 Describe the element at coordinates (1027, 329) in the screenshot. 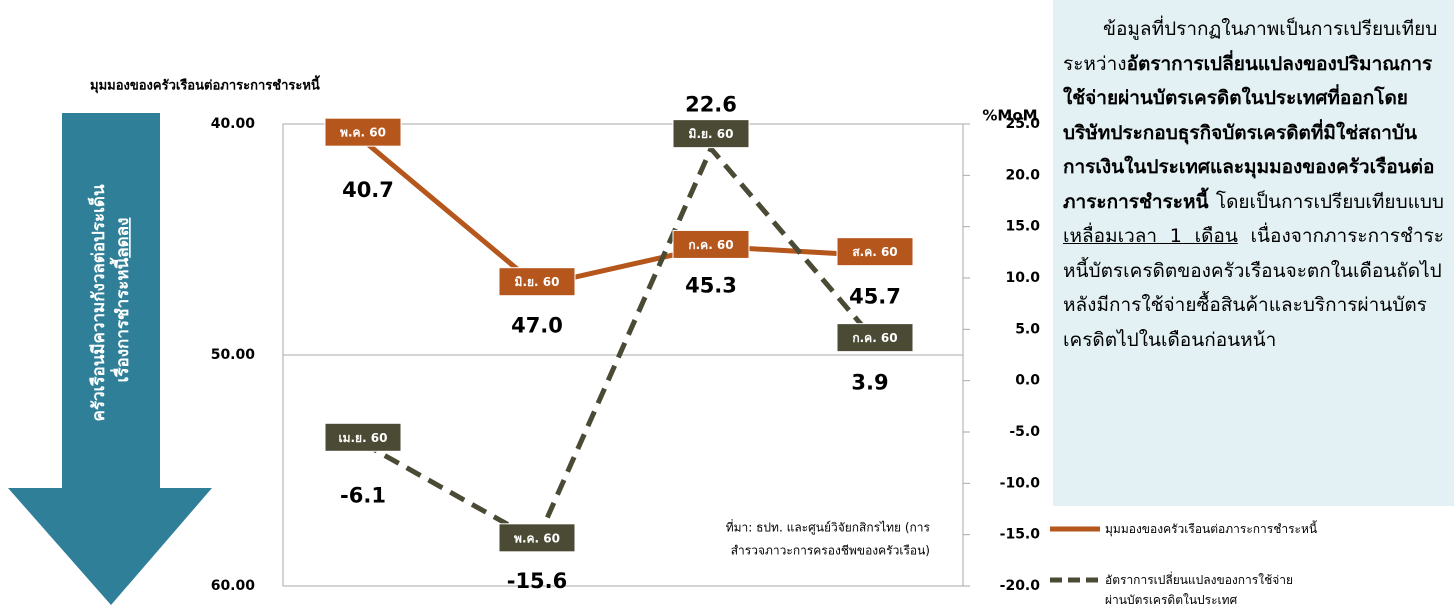

I see `y2-tick-label: 5.0` at that location.